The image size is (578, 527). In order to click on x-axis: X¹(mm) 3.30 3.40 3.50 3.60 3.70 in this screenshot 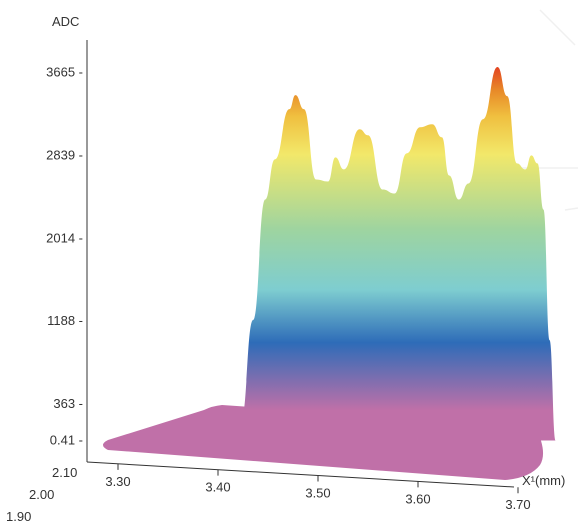, I will do `click(325, 486)`.